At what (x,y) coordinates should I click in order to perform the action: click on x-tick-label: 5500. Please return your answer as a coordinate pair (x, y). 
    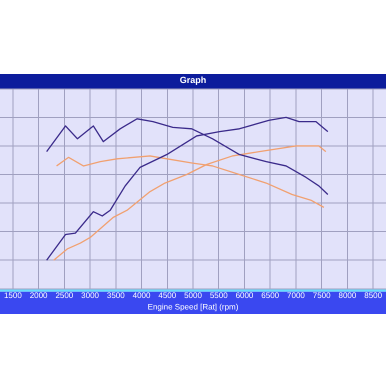
    Looking at the image, I should click on (219, 295).